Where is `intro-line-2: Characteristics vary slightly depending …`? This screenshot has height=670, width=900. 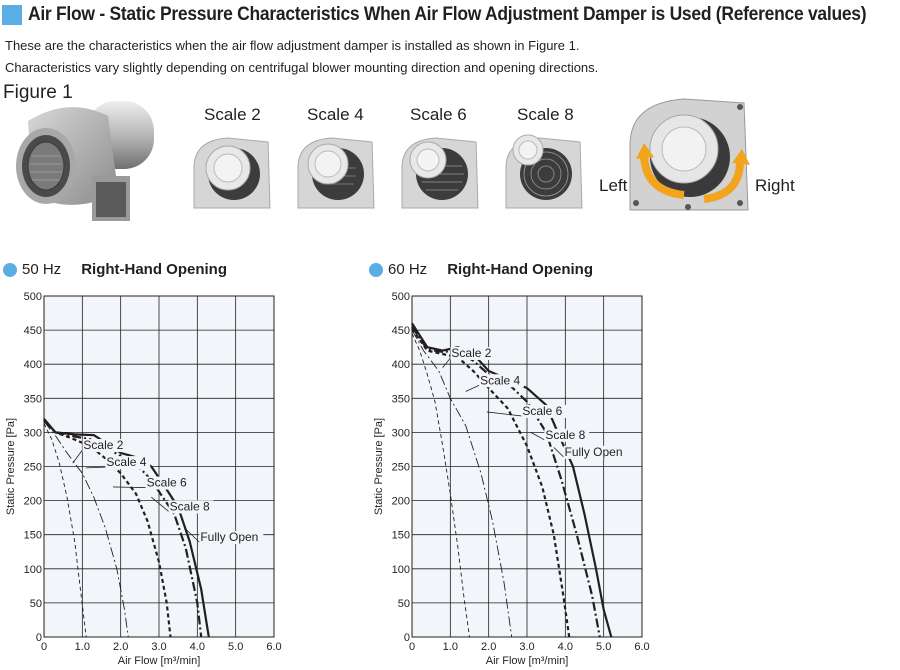
intro-line-2: Characteristics vary slightly depending … is located at coordinates (302, 67).